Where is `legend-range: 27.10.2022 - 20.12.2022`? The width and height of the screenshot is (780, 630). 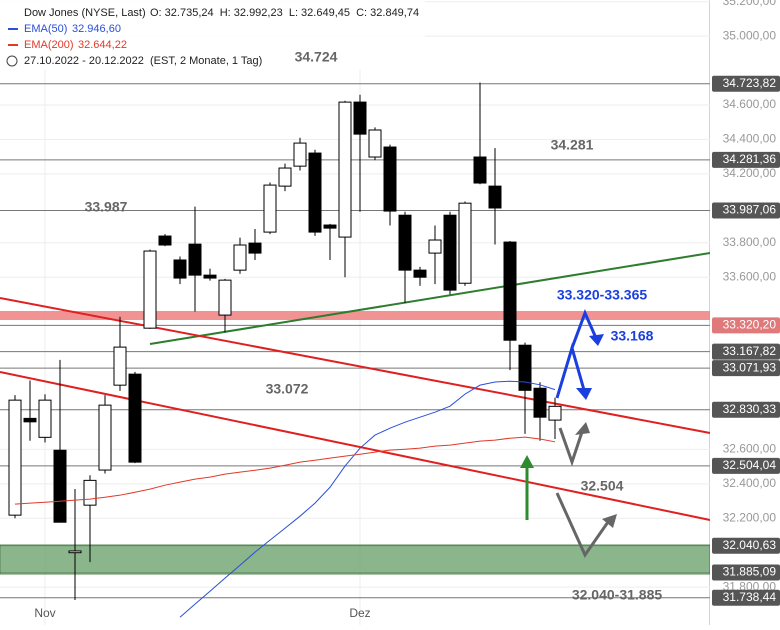 legend-range: 27.10.2022 - 20.12.2022 is located at coordinates (84, 61).